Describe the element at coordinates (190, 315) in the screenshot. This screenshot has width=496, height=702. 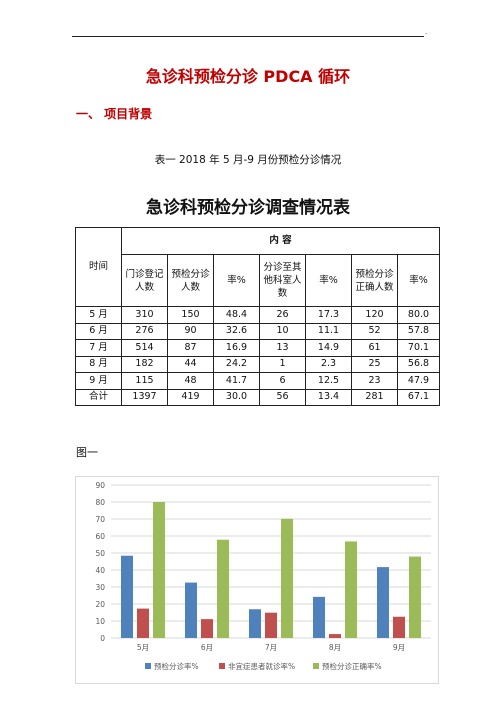
I see `table-cell: 150` at that location.